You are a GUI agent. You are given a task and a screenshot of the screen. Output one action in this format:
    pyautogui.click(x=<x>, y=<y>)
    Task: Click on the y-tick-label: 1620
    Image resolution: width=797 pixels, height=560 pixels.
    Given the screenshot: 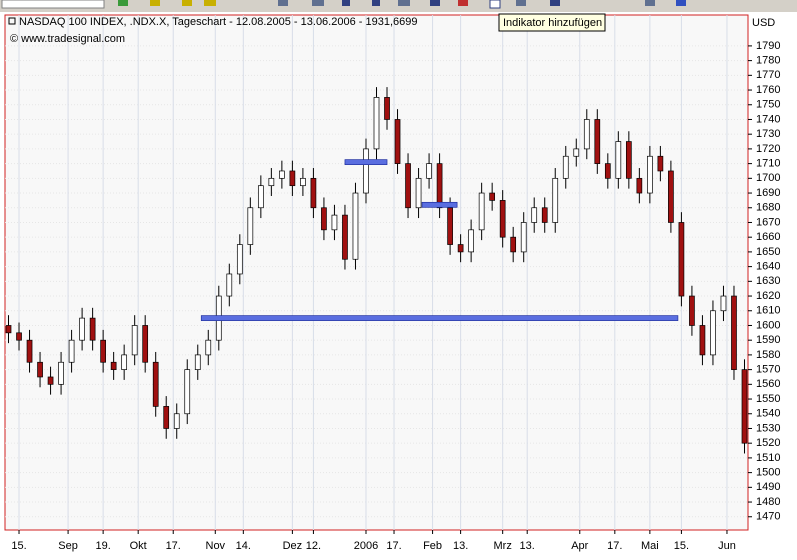 What is the action you would take?
    pyautogui.click(x=768, y=296)
    